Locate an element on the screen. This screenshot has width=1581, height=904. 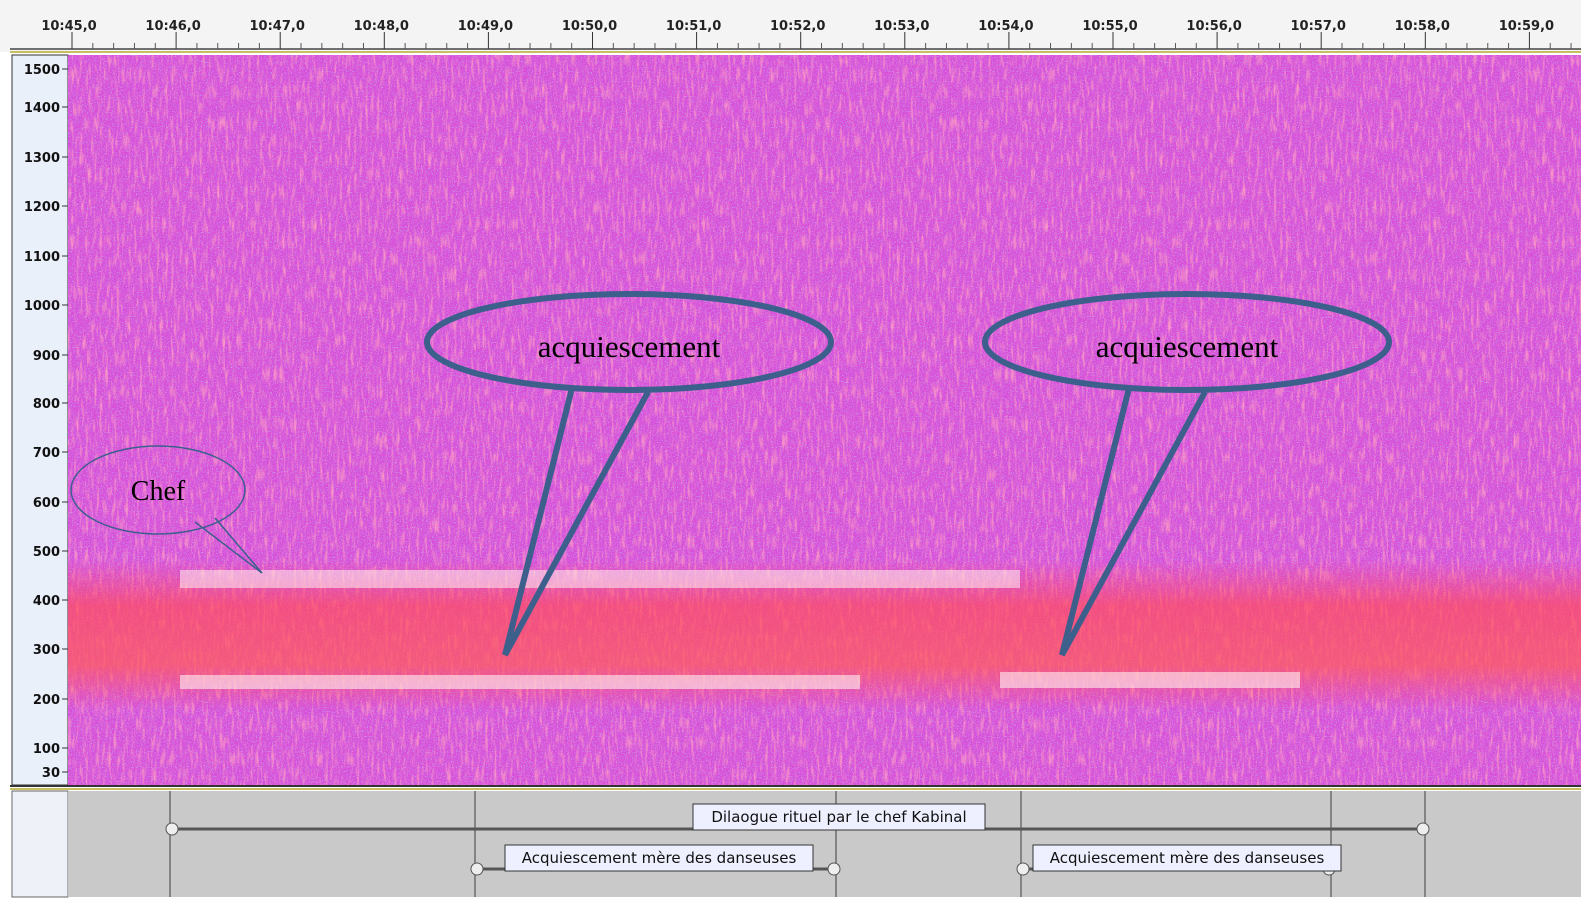
frequency-tick-label: 100 is located at coordinates (46, 749).